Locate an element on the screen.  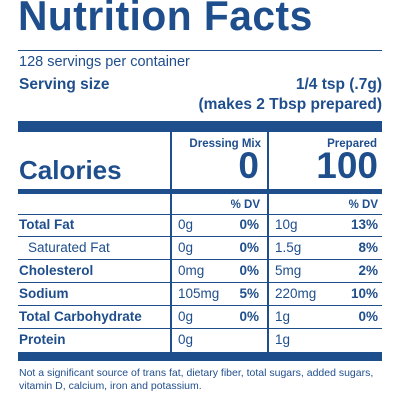
nutrient-label: Protein is located at coordinates (42, 339).